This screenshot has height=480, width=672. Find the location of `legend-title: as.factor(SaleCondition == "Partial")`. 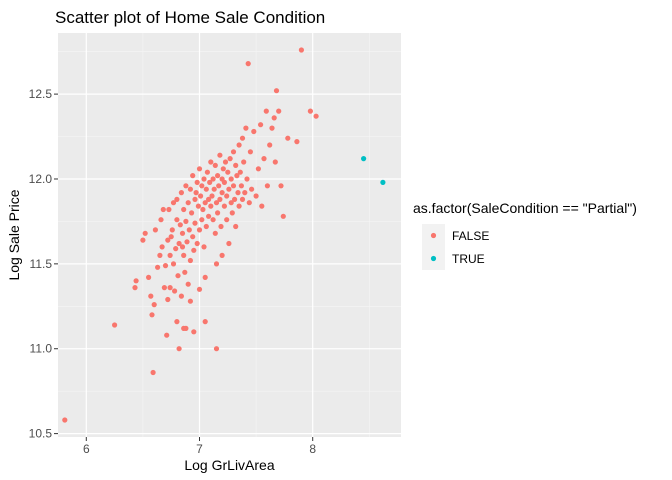

legend-title: as.factor(SaleCondition == "Partial") is located at coordinates (525, 208).